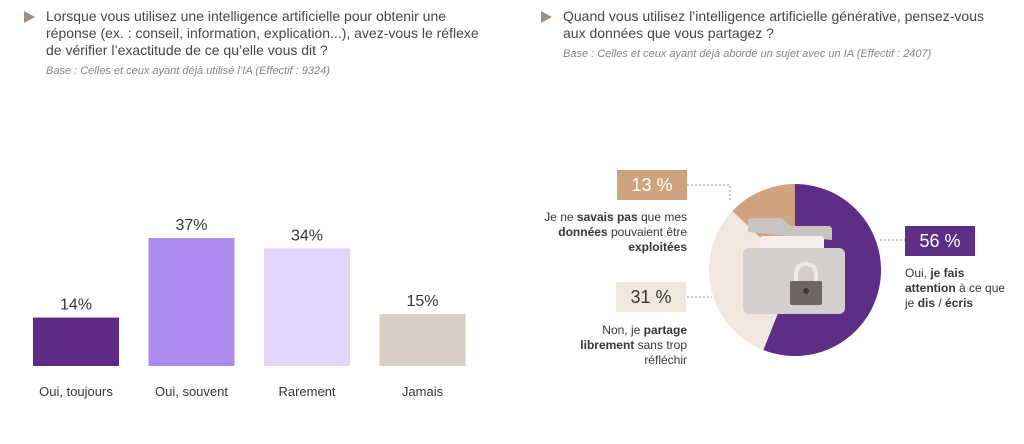 This screenshot has width=1024, height=444. I want to click on category-label: Jamais, so click(423, 391).